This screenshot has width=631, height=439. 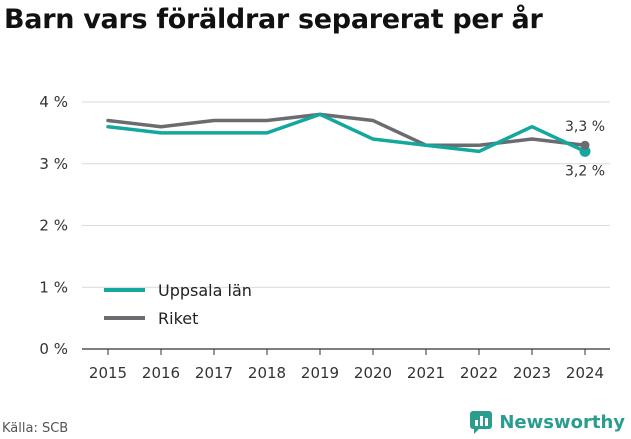 What do you see at coordinates (267, 373) in the screenshot?
I see `x-tick-label: 2018` at bounding box center [267, 373].